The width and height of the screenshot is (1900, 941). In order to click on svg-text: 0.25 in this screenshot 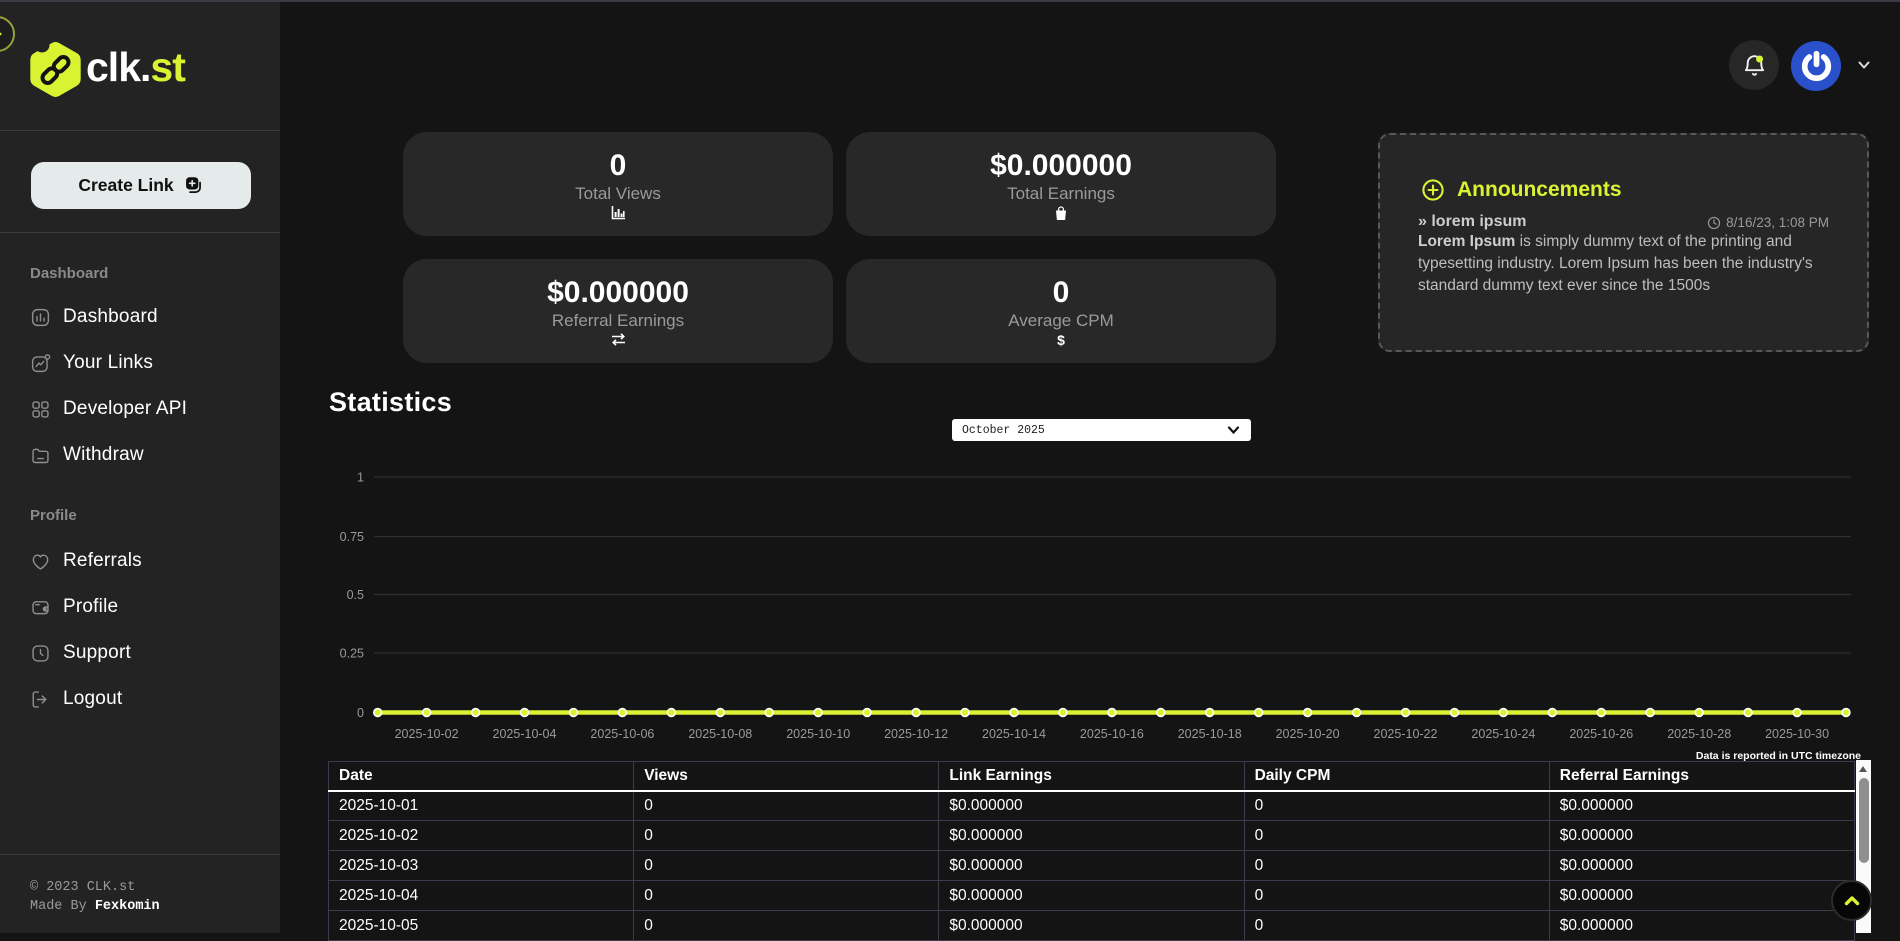, I will do `click(352, 654)`.